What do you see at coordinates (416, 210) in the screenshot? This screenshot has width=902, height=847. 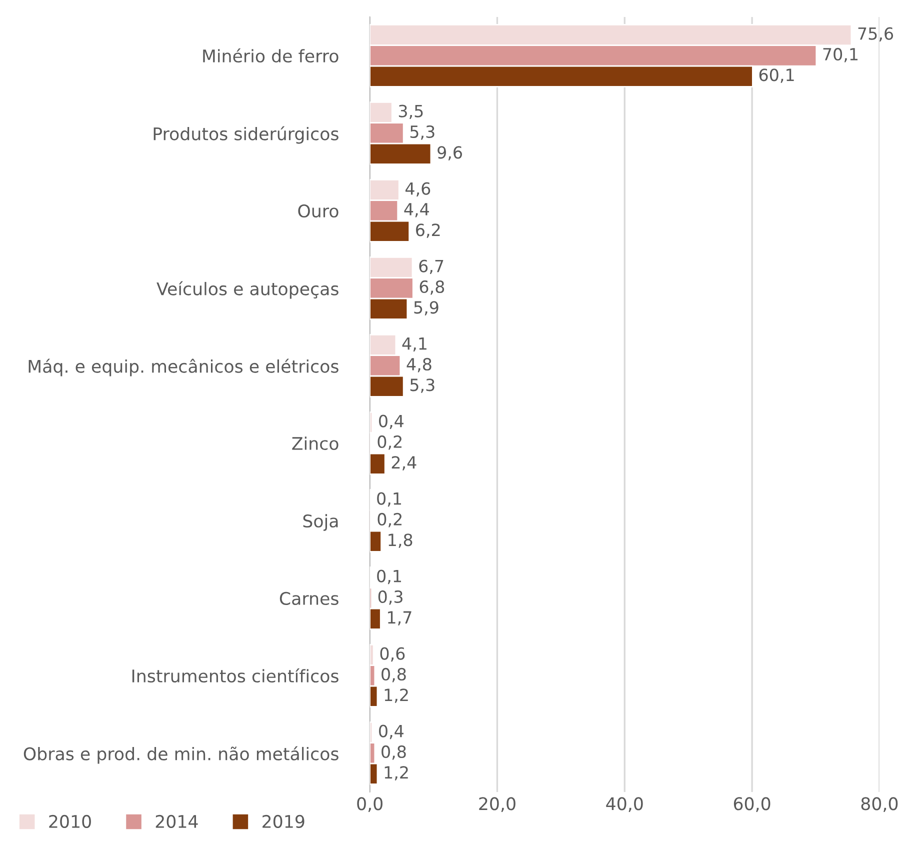 I see `data-label: 4,4` at bounding box center [416, 210].